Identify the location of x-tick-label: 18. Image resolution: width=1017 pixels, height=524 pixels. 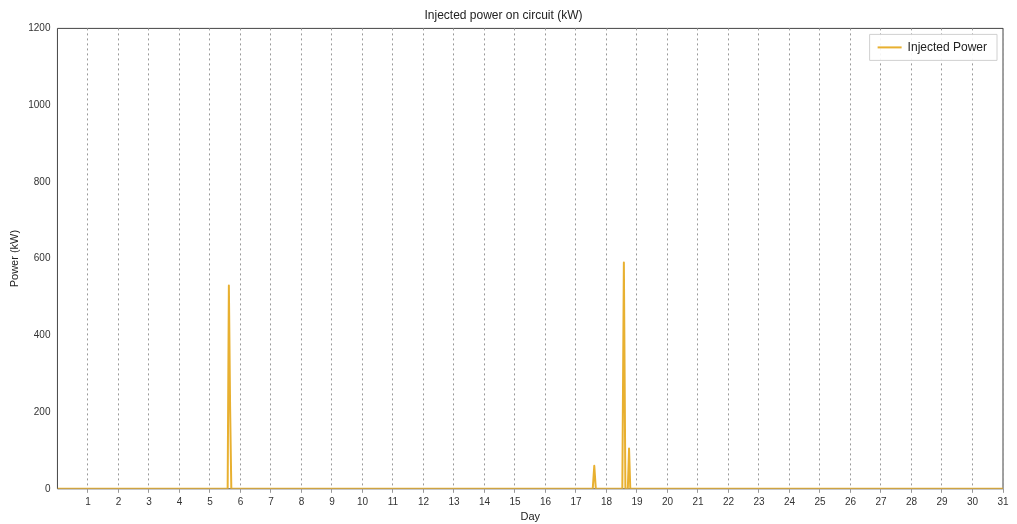
(606, 501).